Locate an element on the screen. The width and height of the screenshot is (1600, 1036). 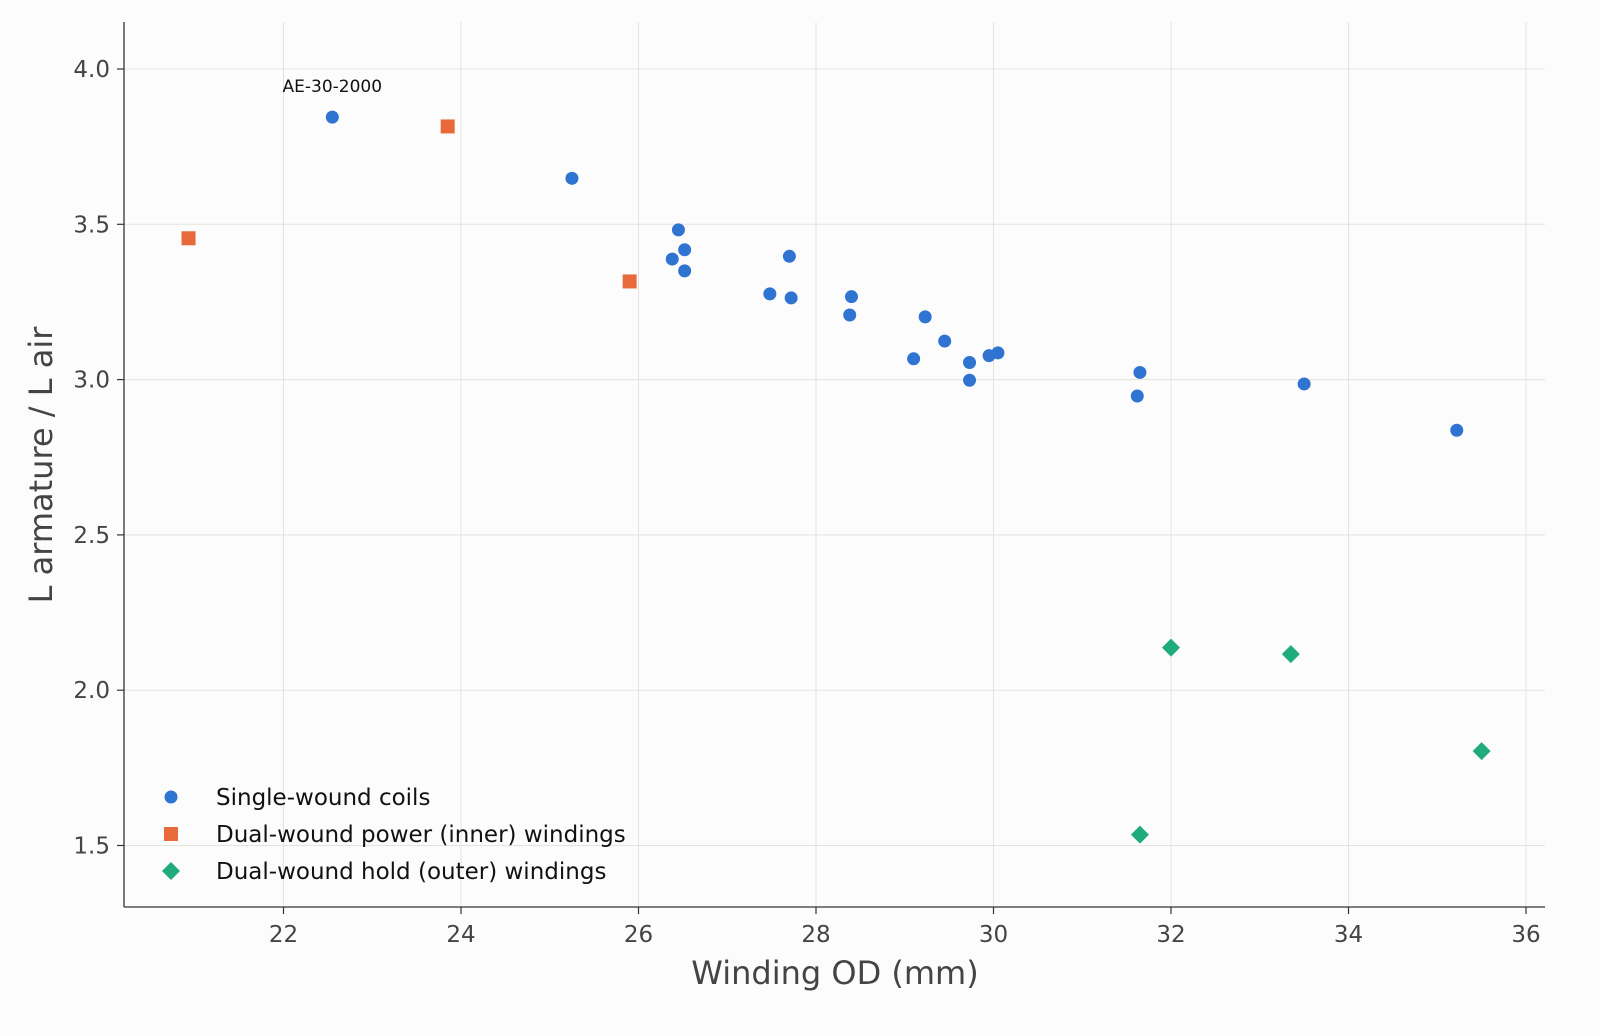
legend-label: Dual-wound power (inner) windings is located at coordinates (421, 835).